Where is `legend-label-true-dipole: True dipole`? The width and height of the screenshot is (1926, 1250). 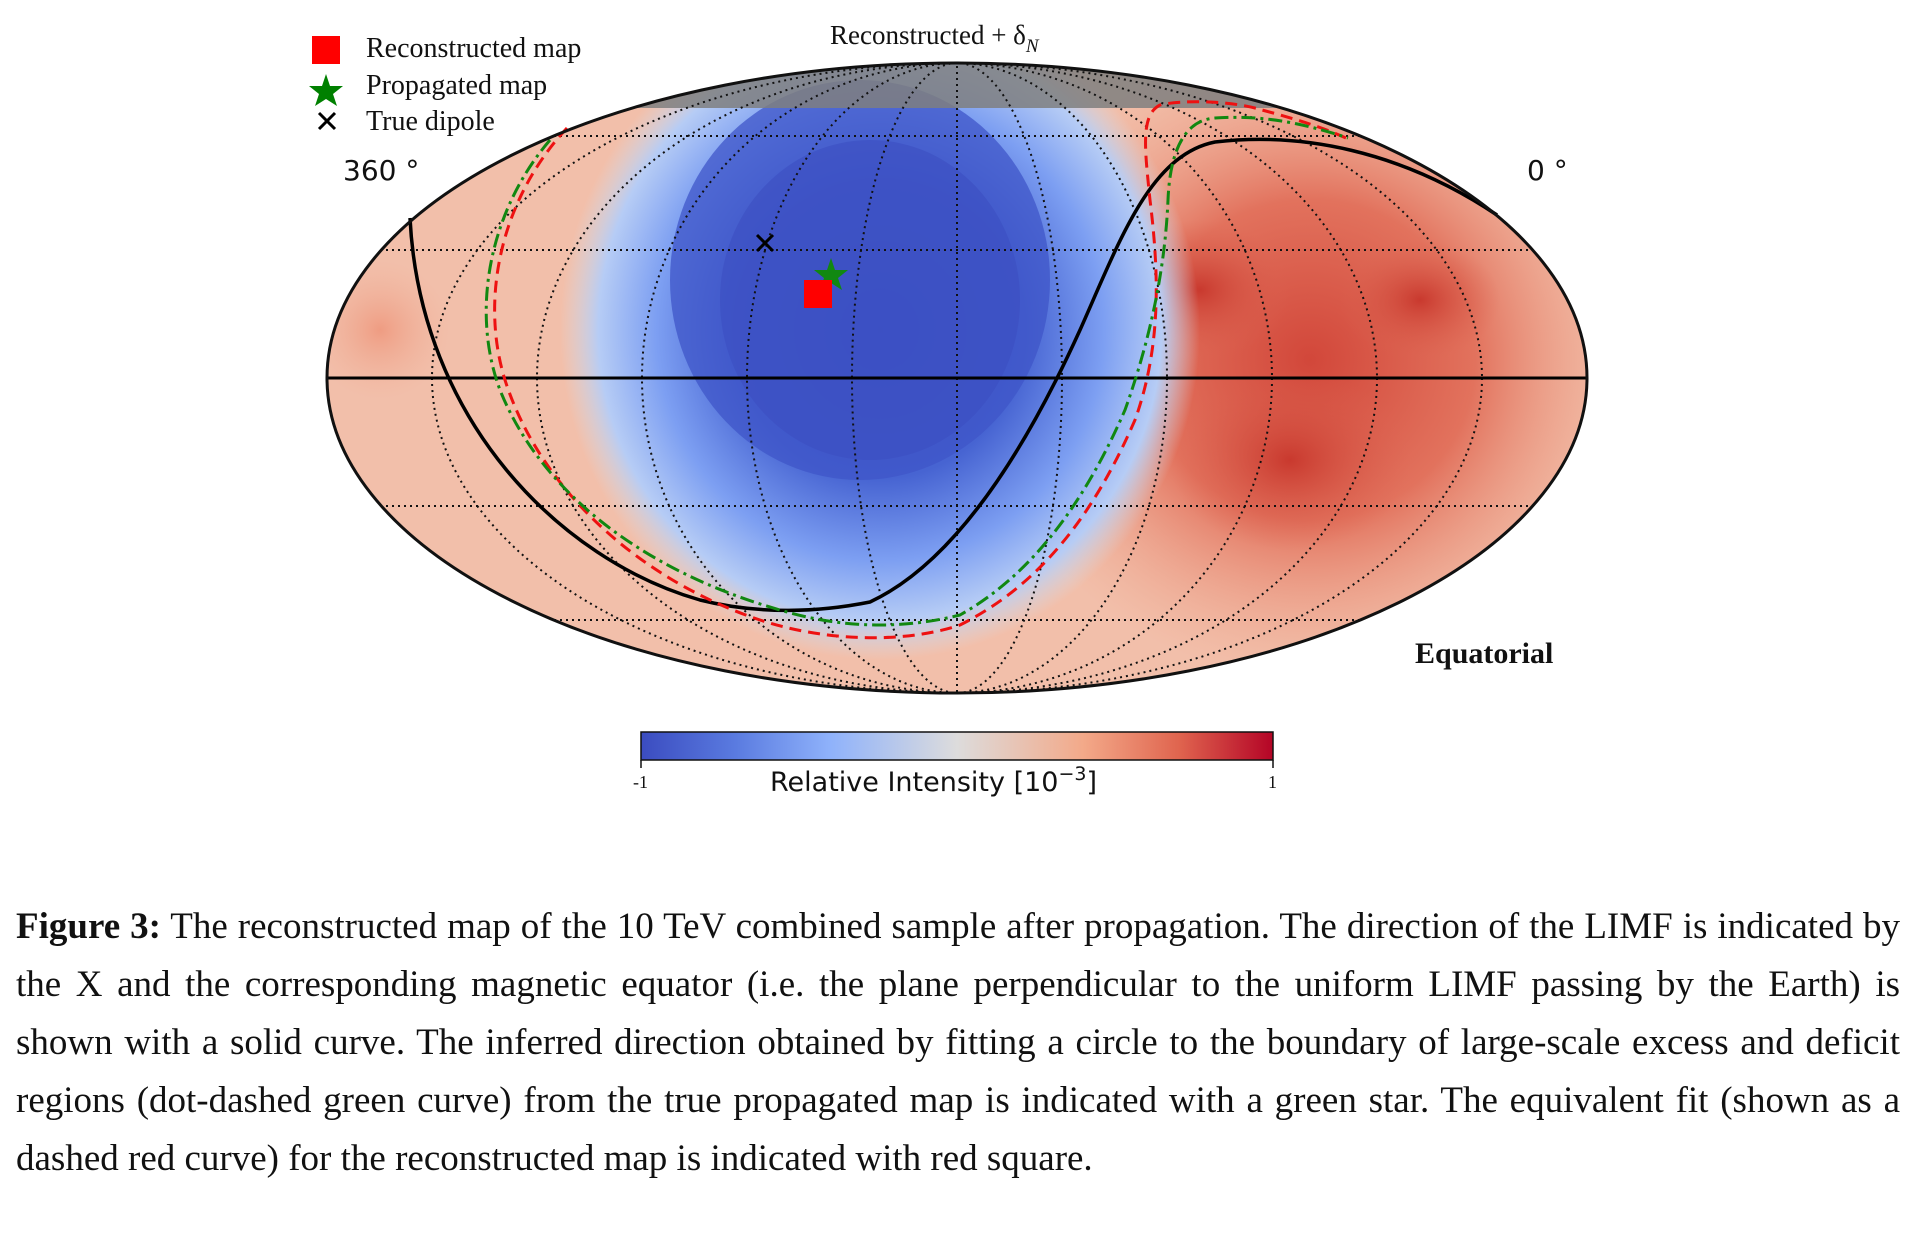
legend-label-true-dipole: True dipole is located at coordinates (430, 121).